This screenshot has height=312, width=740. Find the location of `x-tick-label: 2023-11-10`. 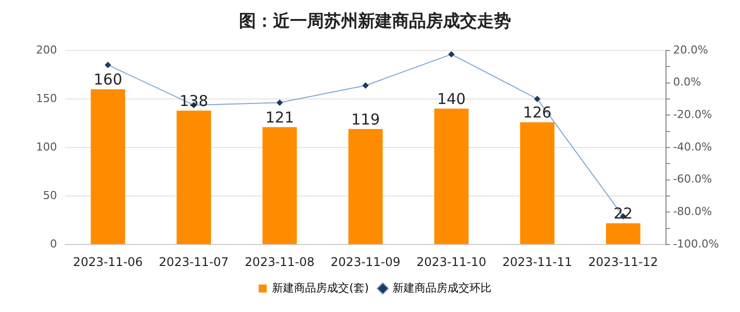

x-tick-label: 2023-11-10 is located at coordinates (451, 261).